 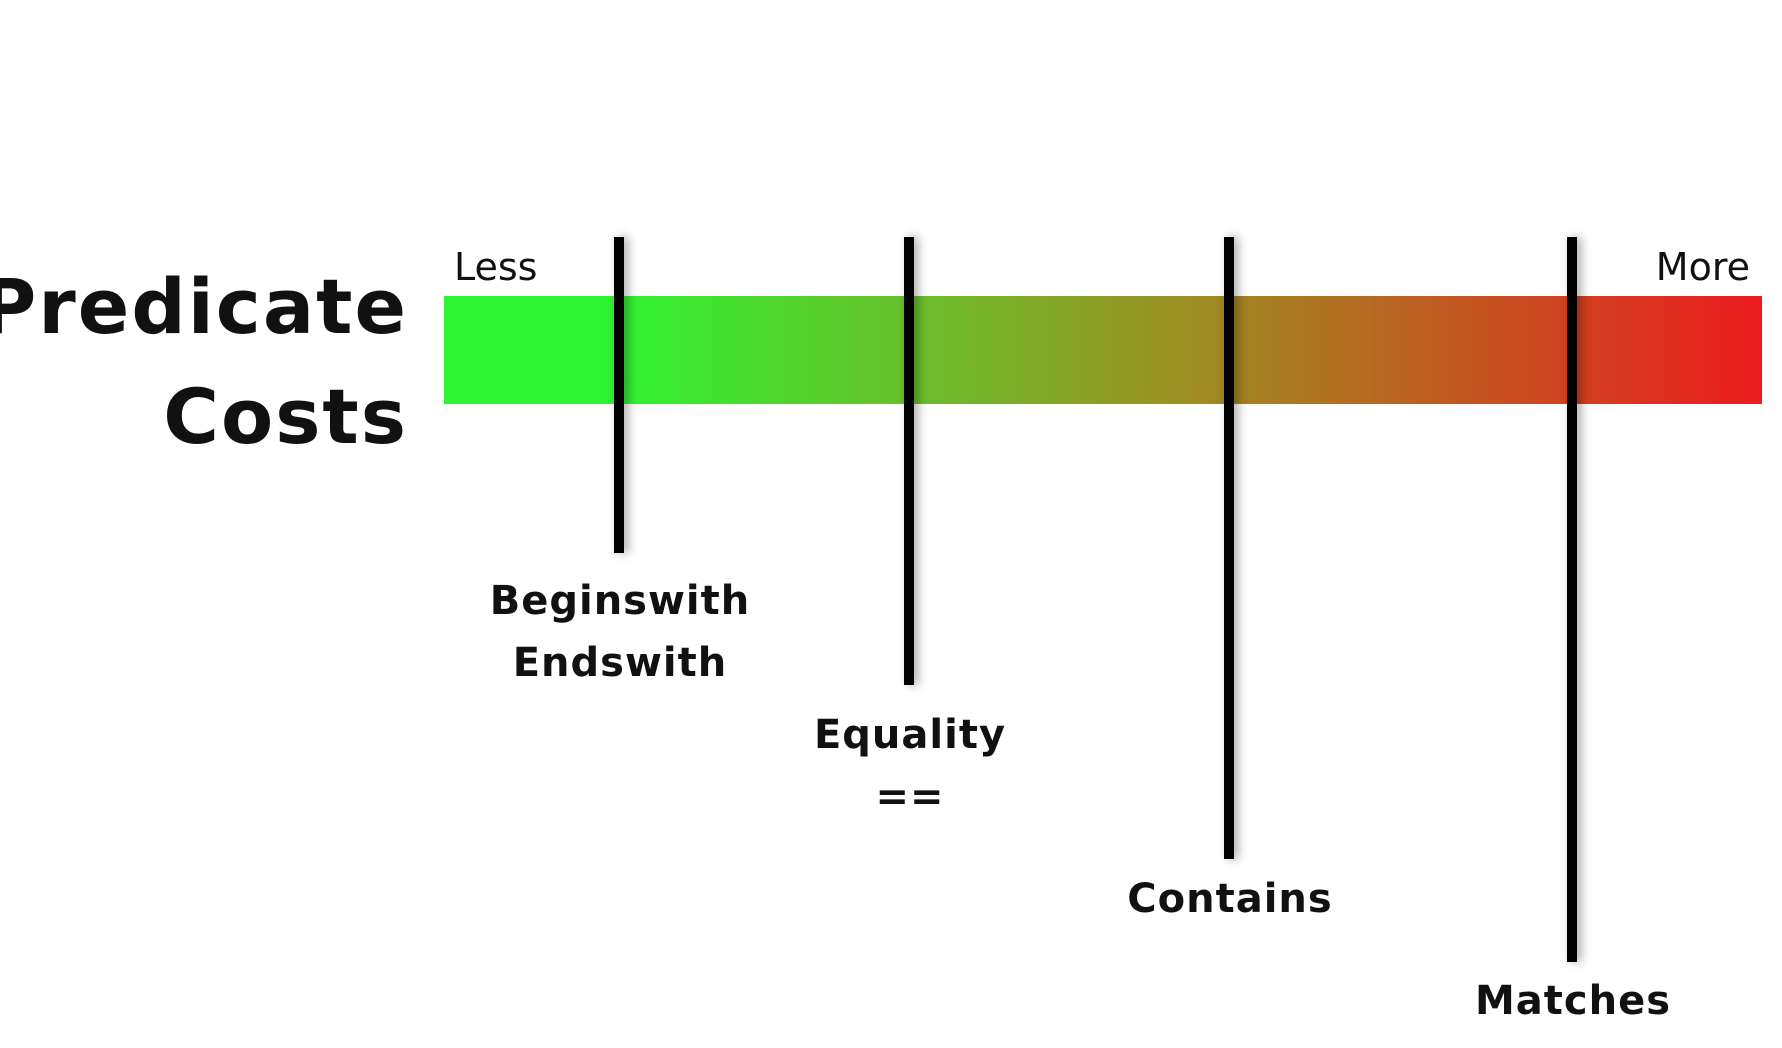 I want to click on contains-marker-line, so click(x=1229, y=548).